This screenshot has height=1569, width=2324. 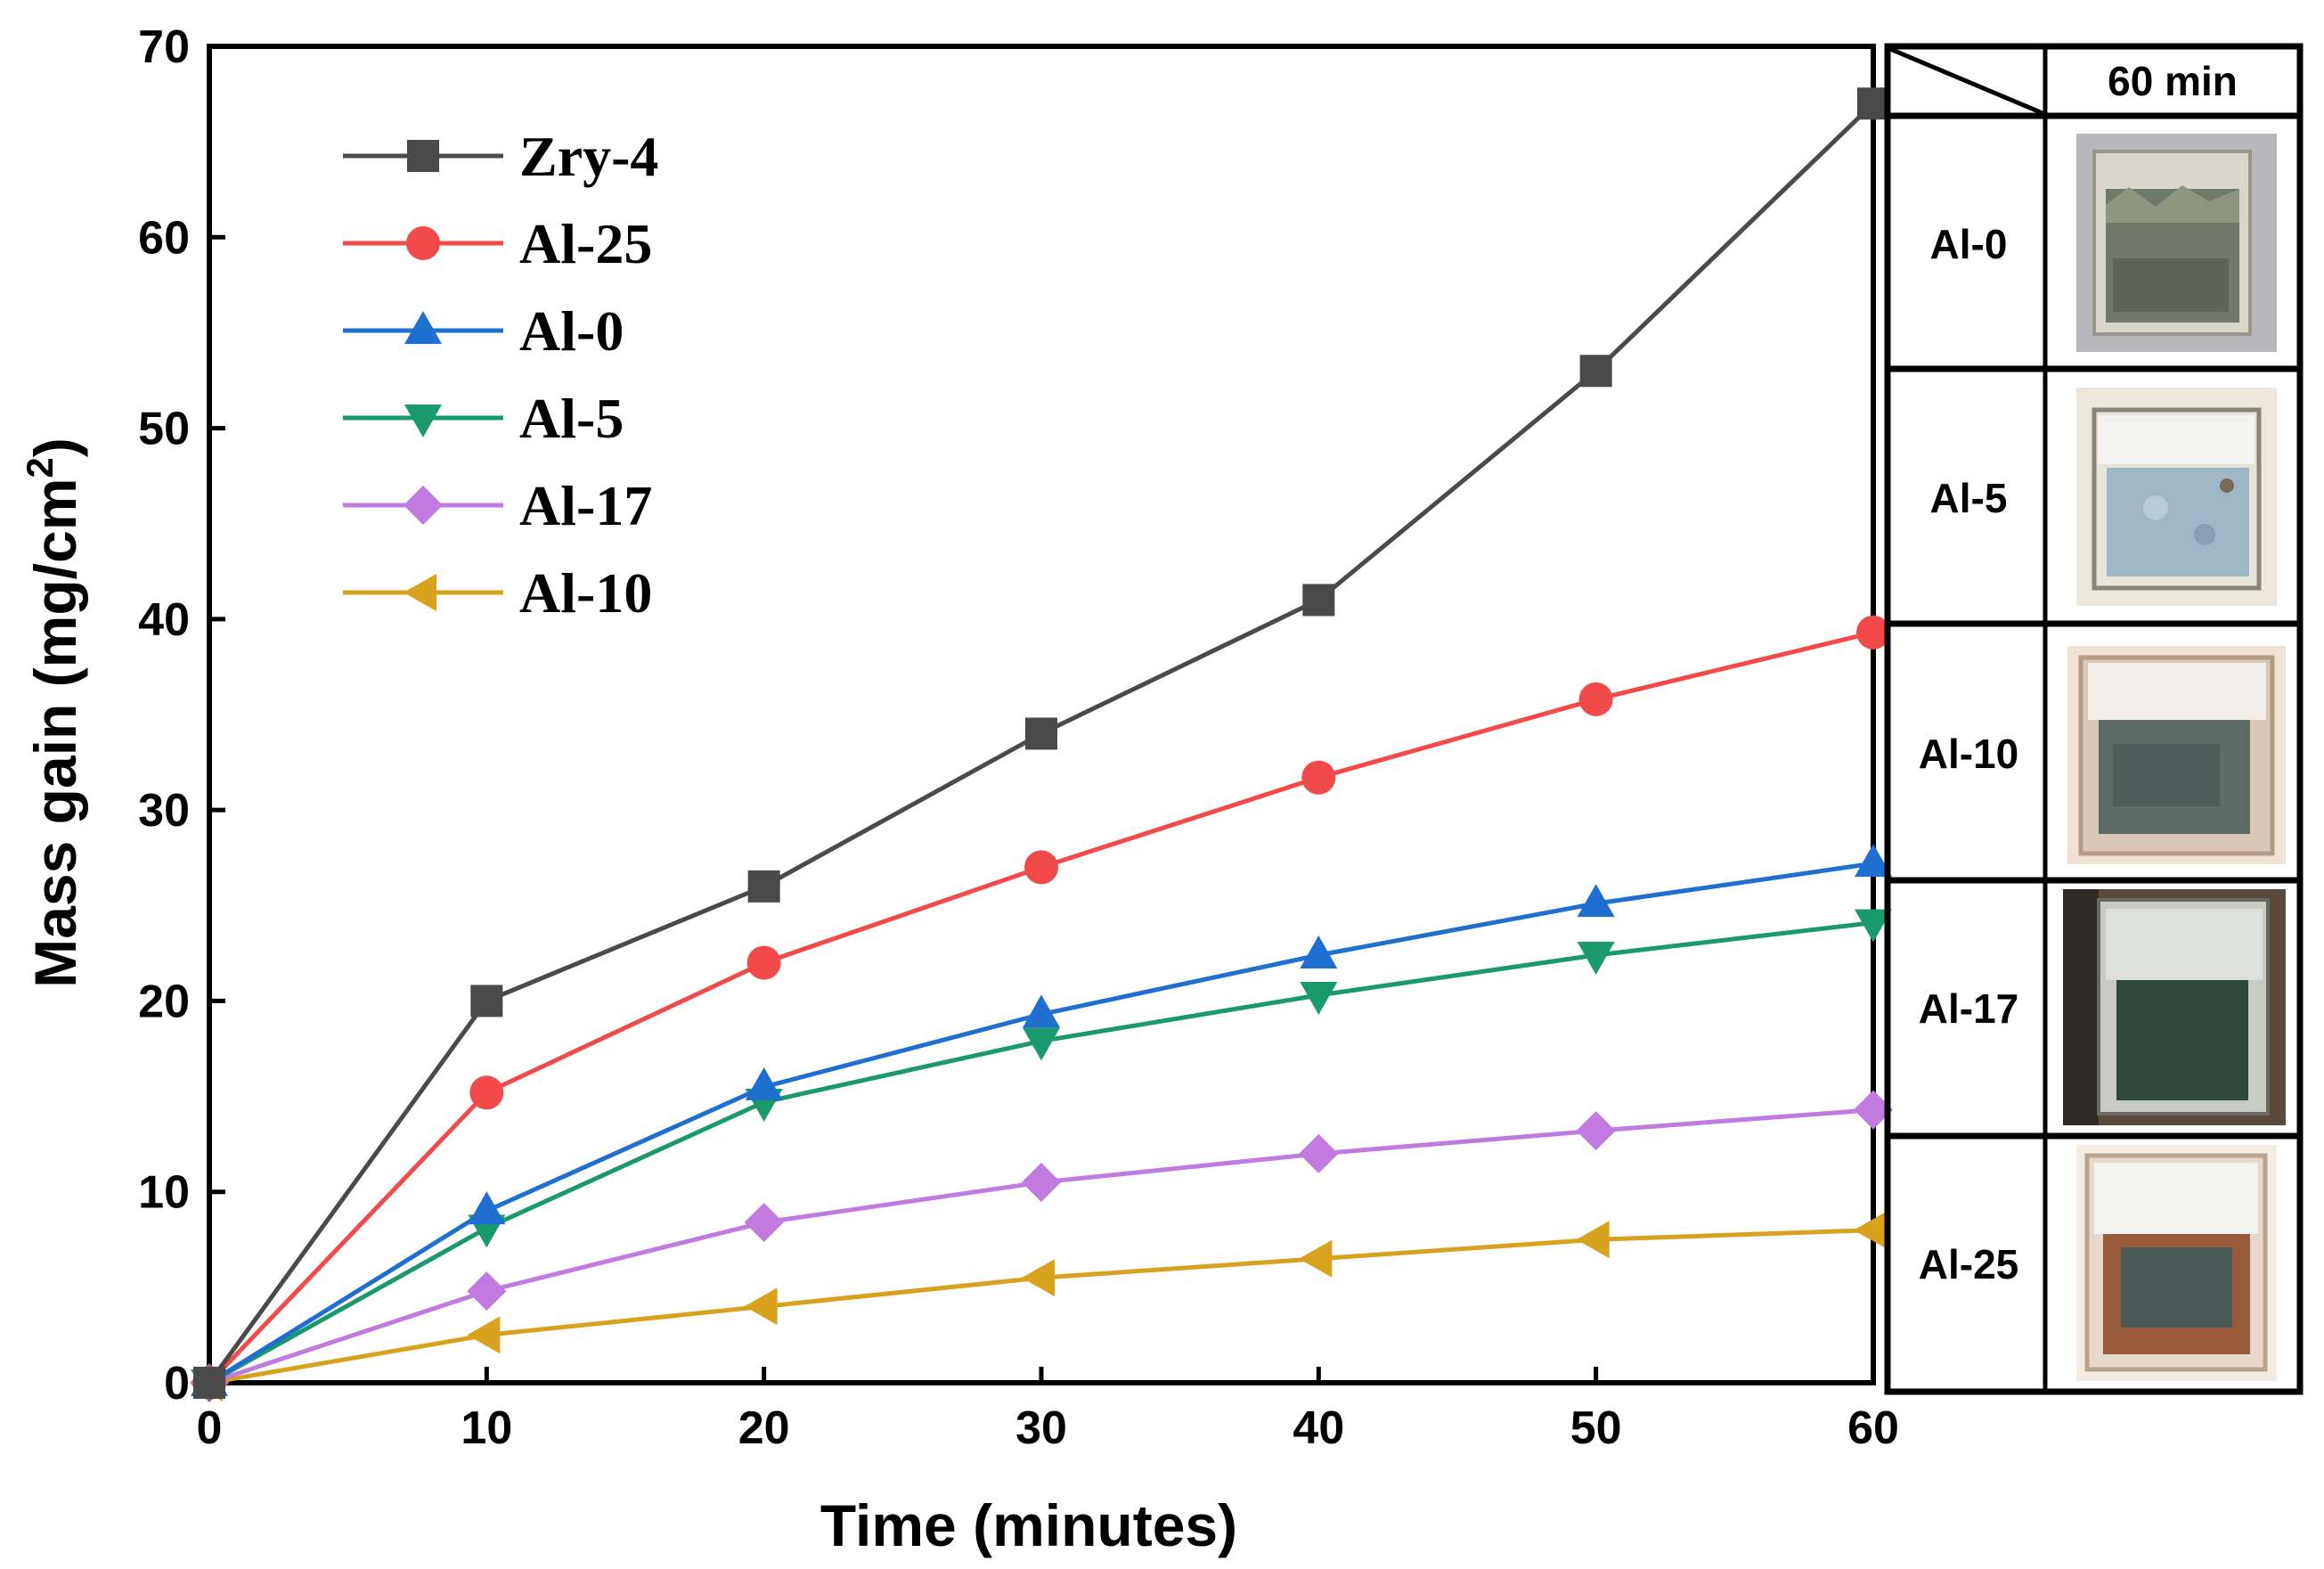 What do you see at coordinates (181, 715) in the screenshot?
I see `y-axis: 0 10 20 30 40 50 60 70` at bounding box center [181, 715].